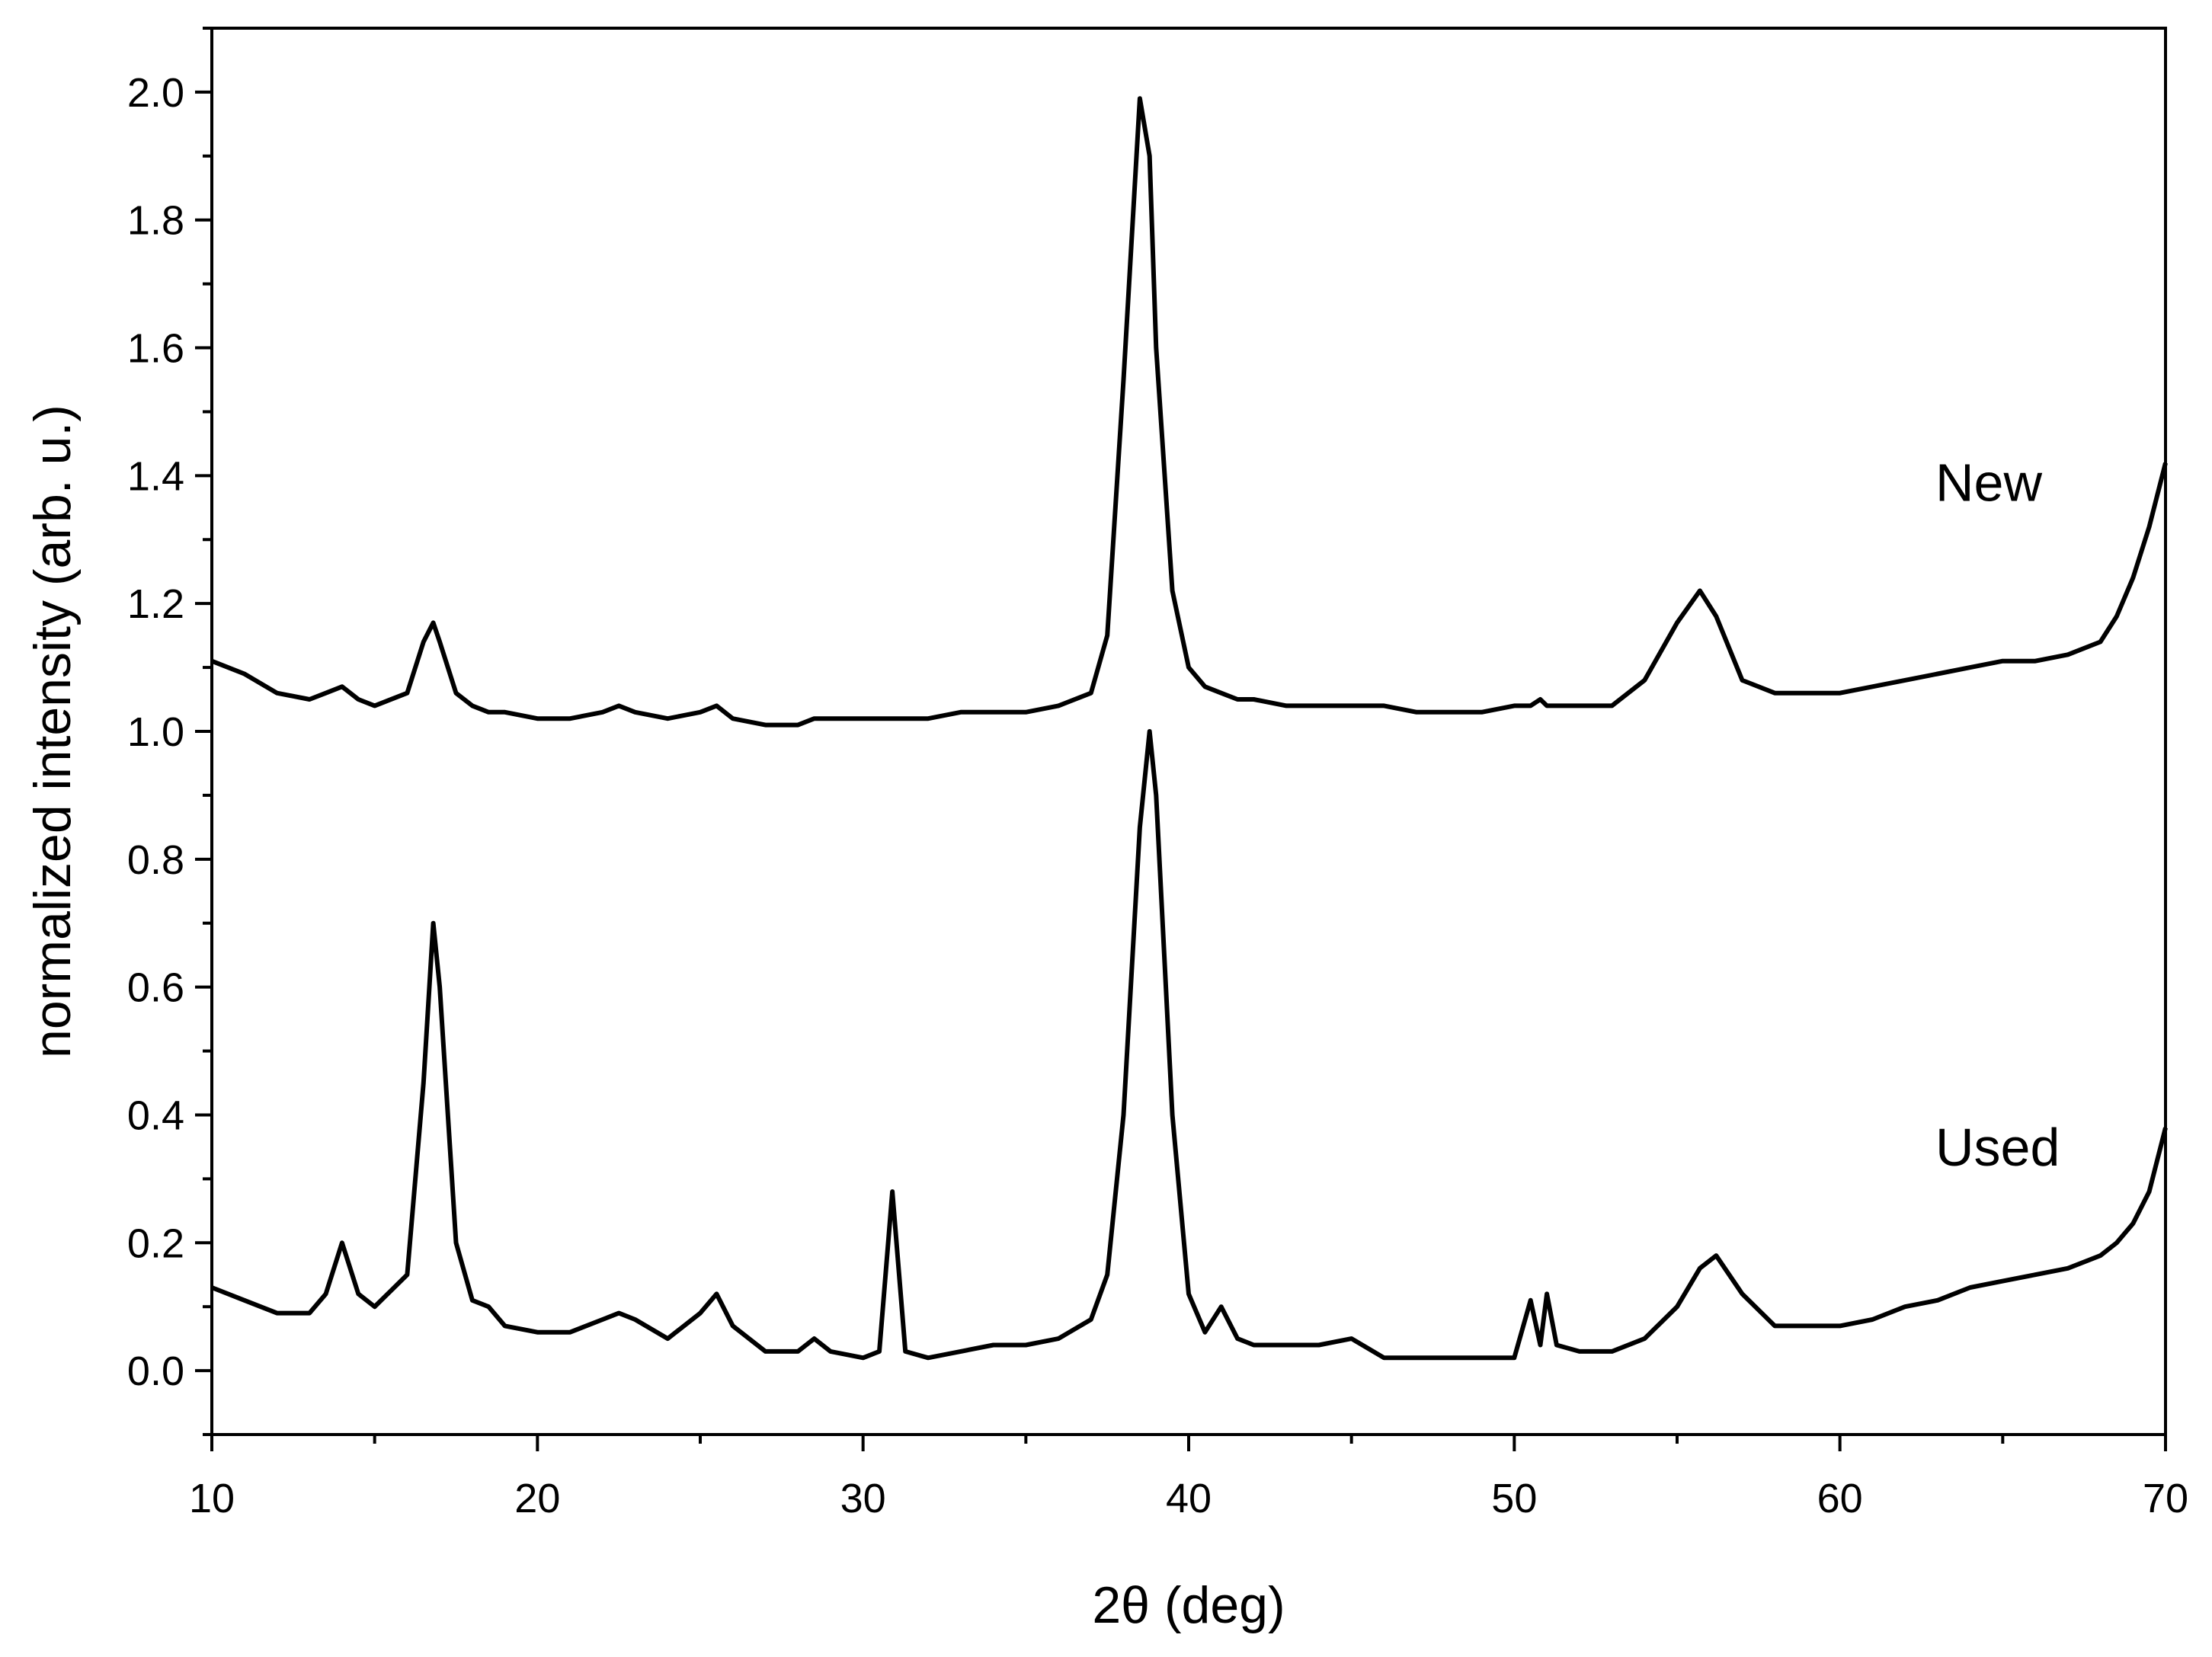 The width and height of the screenshot is (2212, 1657). Describe the element at coordinates (1997, 1147) in the screenshot. I see `series-label: Used` at that location.